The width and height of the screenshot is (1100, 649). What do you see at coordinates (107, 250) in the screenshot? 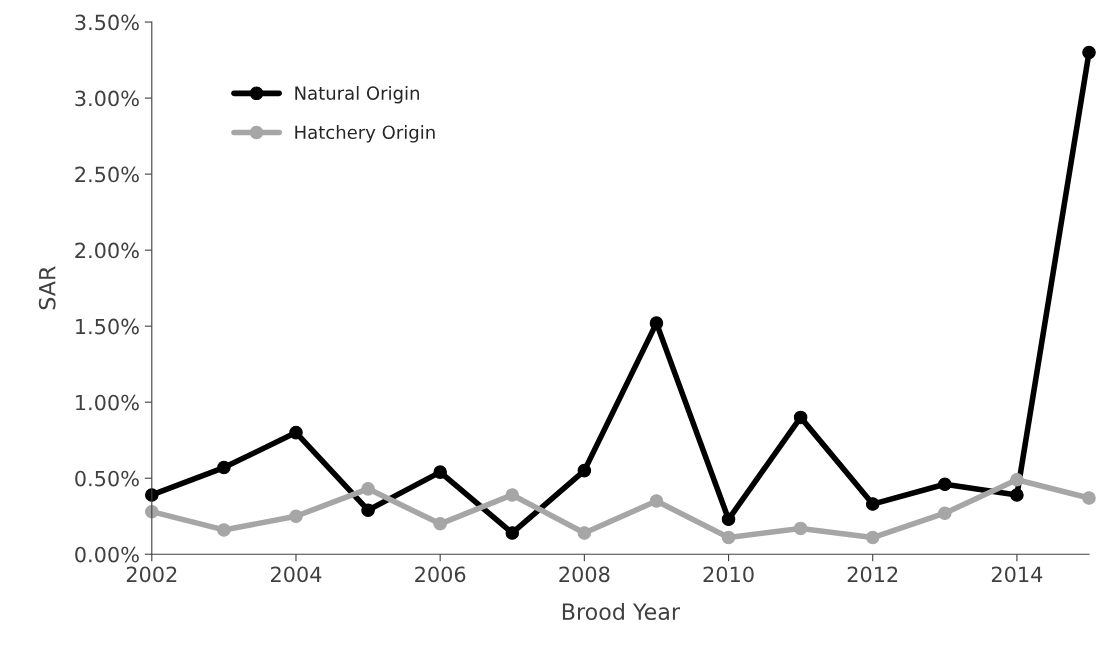
I see `y-tick-label: 2.00%` at bounding box center [107, 250].